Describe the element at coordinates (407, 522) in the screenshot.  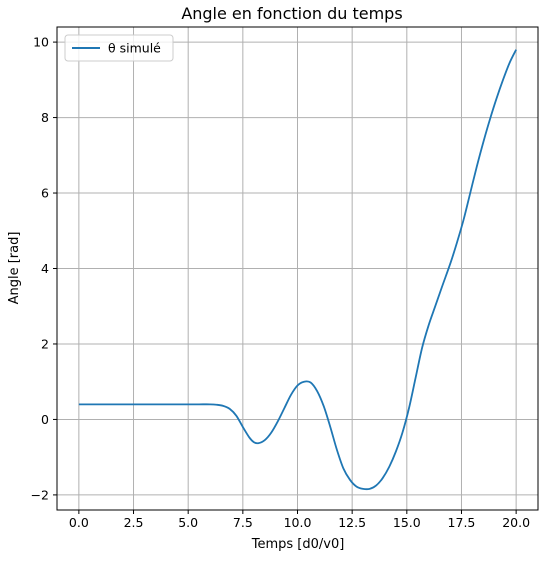
I see `x-tick-label: 15.0` at that location.